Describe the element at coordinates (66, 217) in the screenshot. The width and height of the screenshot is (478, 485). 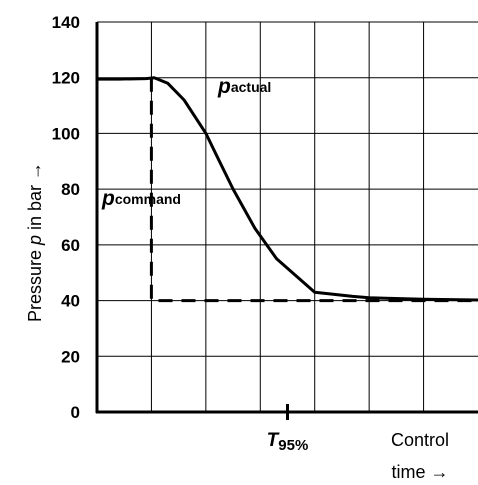
I see `y-tick-labels: 0 20 40 60 80 100 120 140` at that location.